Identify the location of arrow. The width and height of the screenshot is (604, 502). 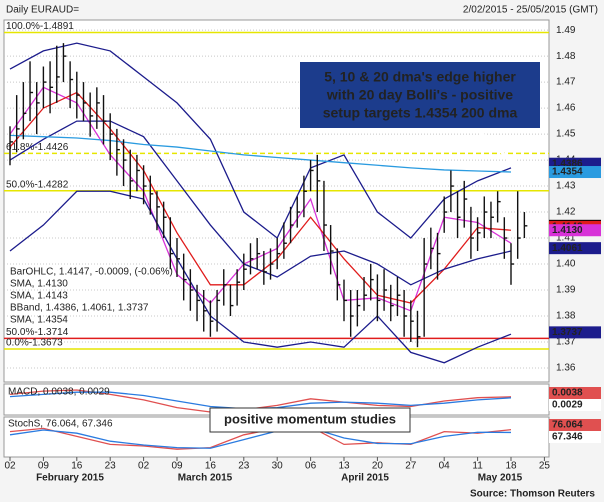
(496, 147).